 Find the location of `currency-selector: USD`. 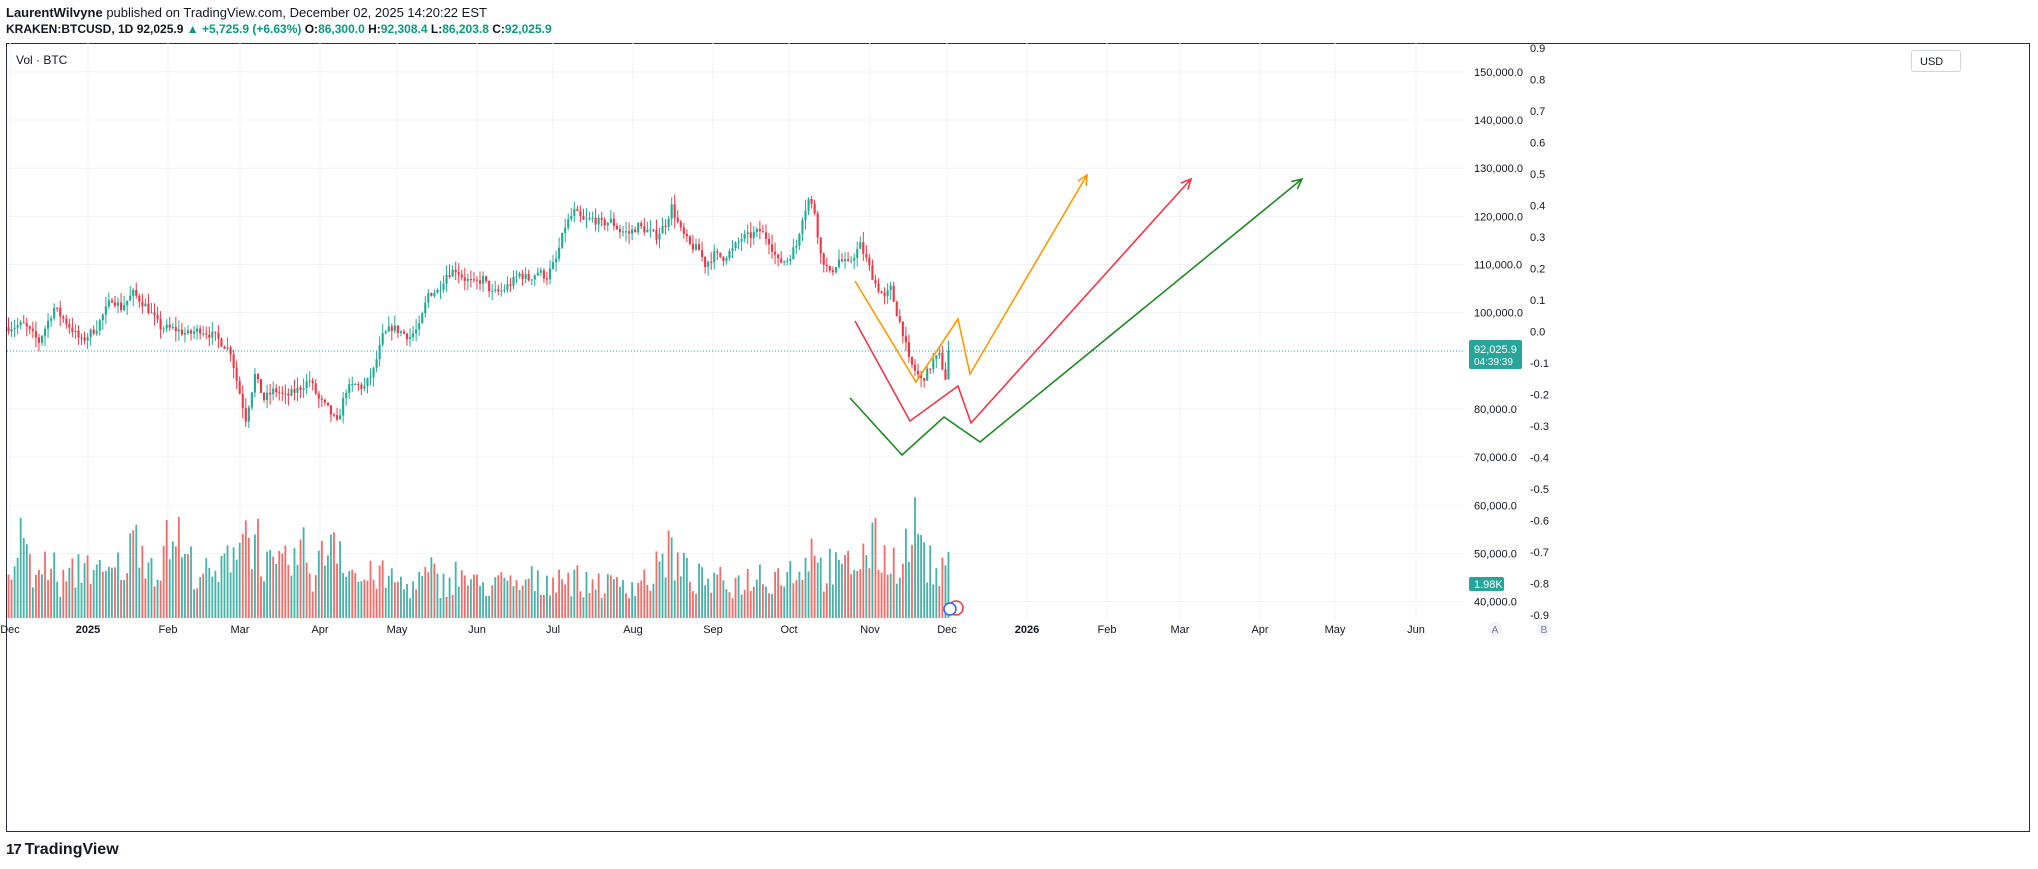

currency-selector: USD is located at coordinates (1936, 61).